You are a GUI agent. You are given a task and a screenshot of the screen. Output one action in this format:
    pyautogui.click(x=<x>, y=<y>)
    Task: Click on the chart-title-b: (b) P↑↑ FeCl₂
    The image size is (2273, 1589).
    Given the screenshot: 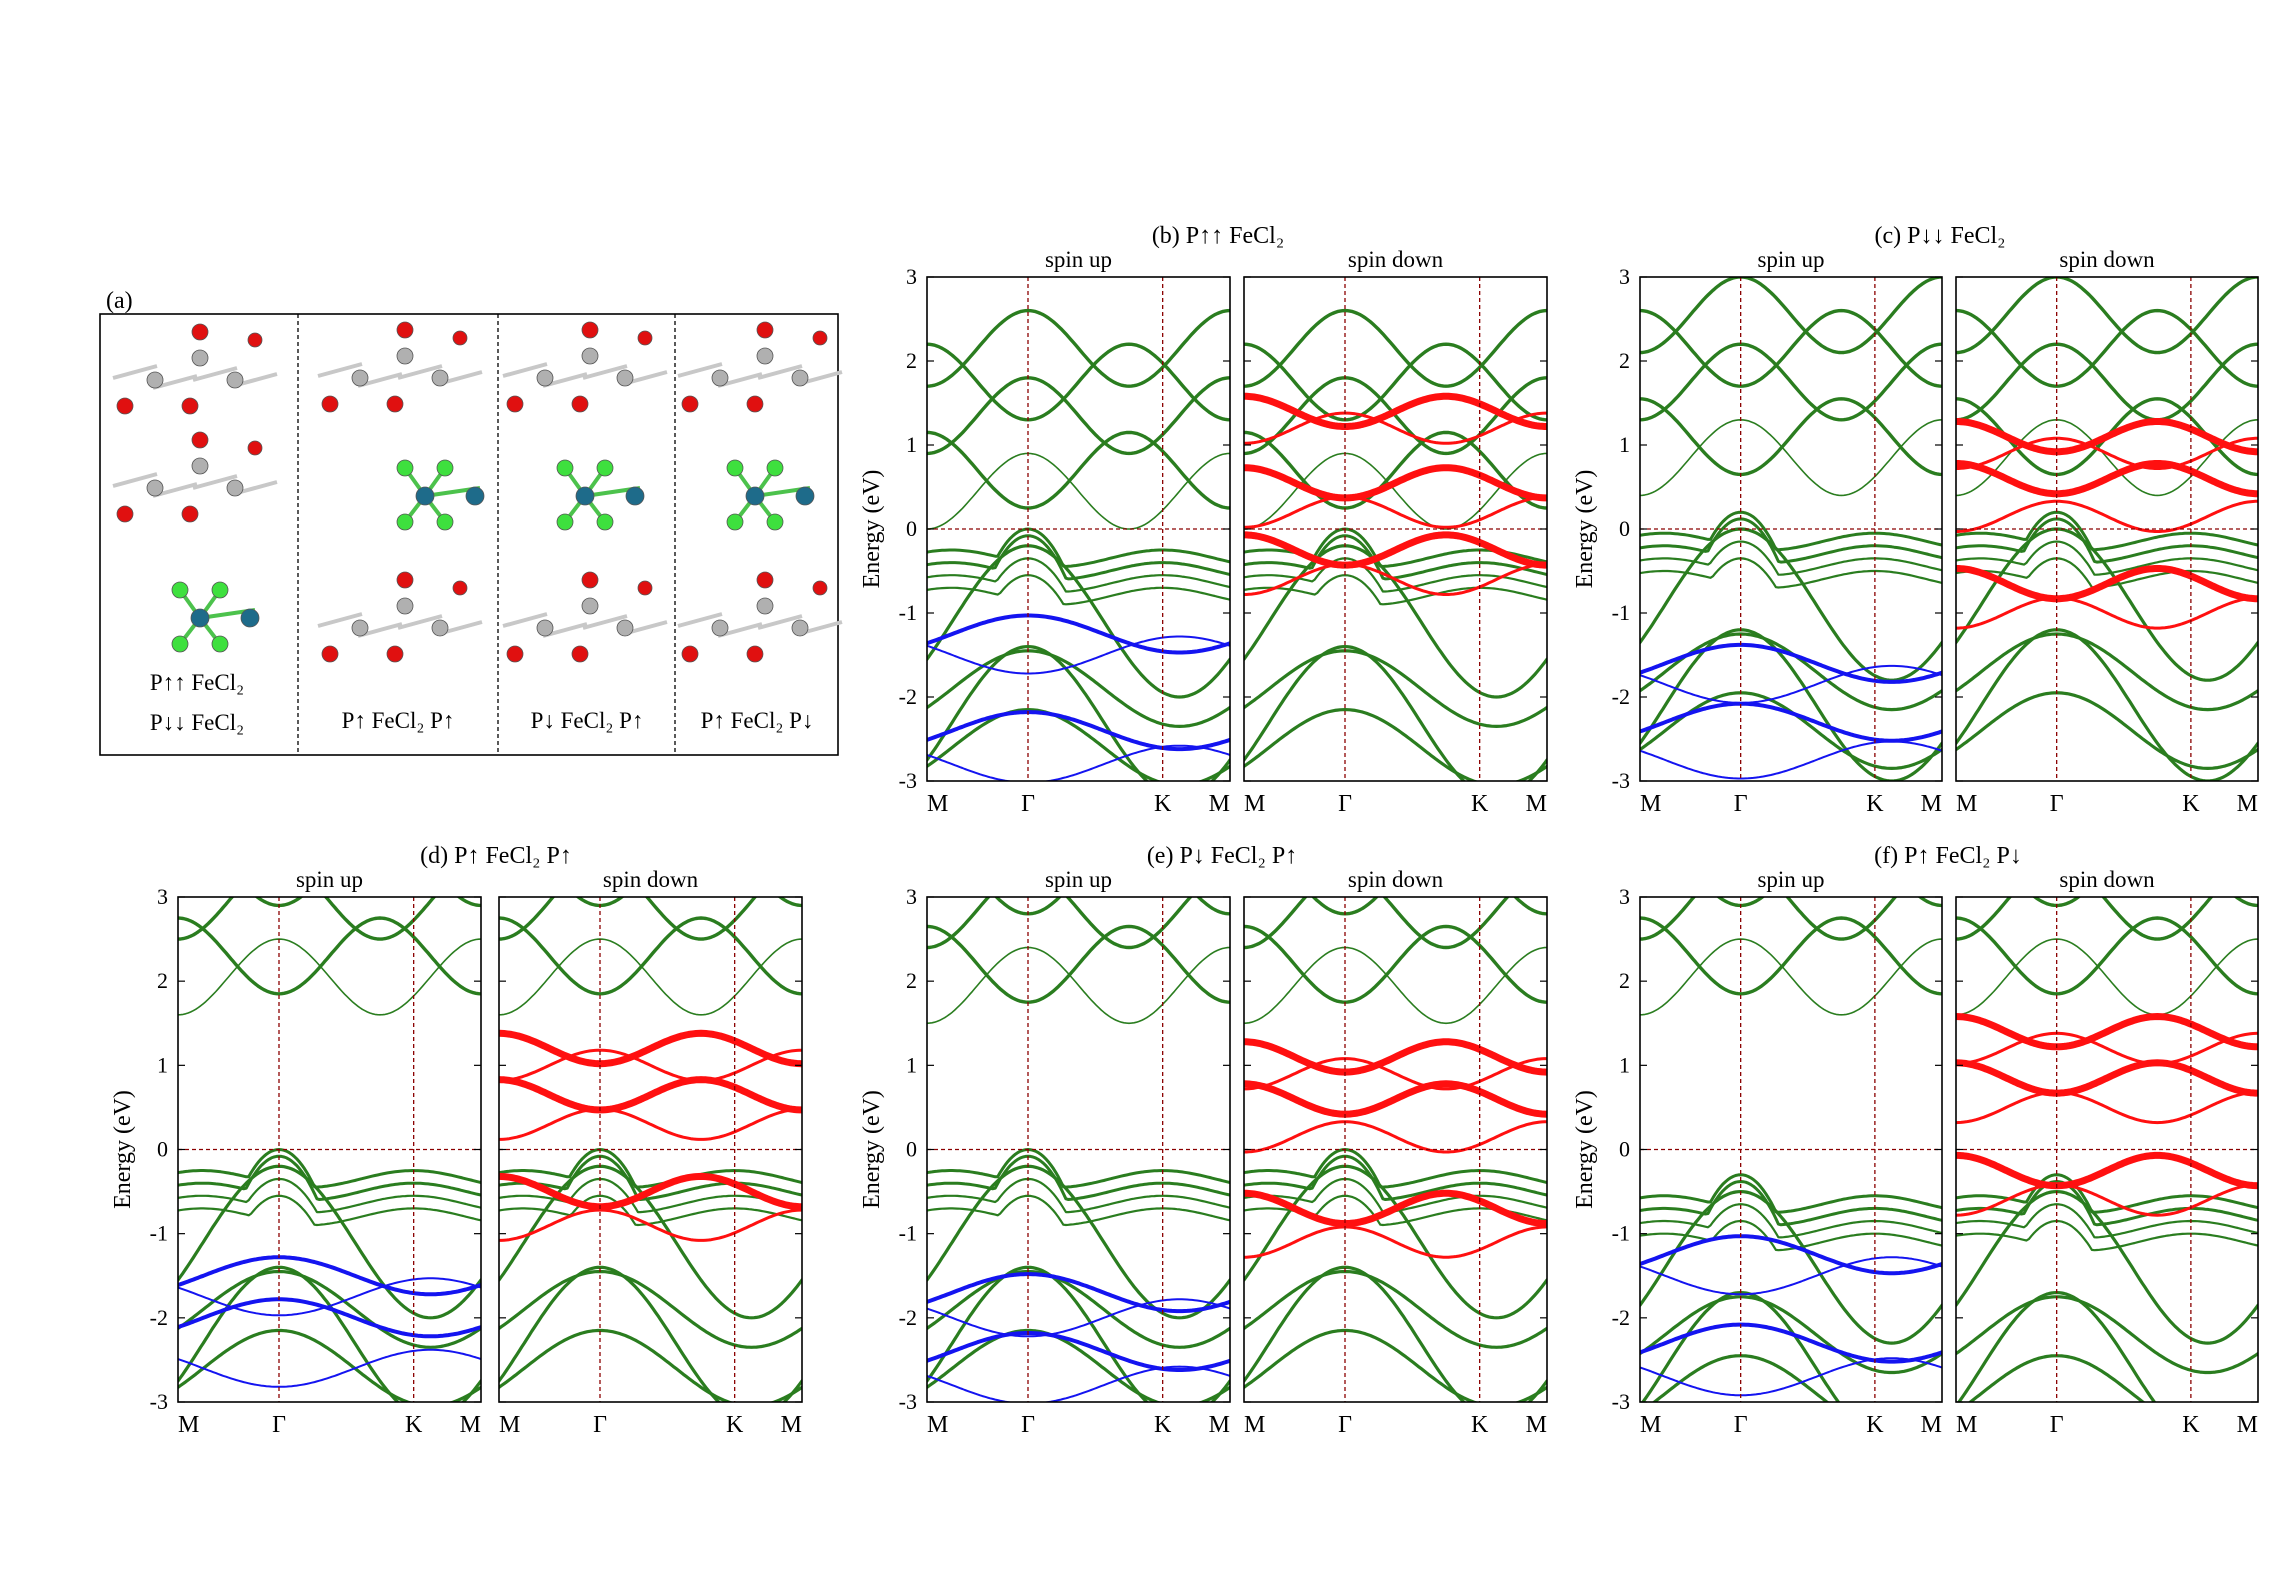 What is the action you would take?
    pyautogui.click(x=1218, y=236)
    